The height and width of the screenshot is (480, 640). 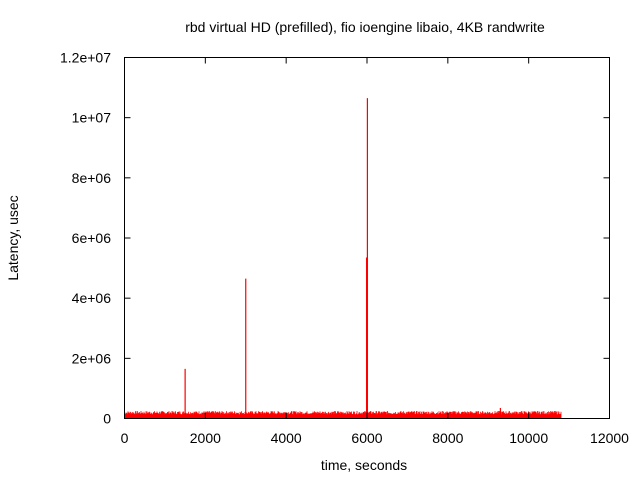 What do you see at coordinates (286, 438) in the screenshot?
I see `x-tick-label: 4000` at bounding box center [286, 438].